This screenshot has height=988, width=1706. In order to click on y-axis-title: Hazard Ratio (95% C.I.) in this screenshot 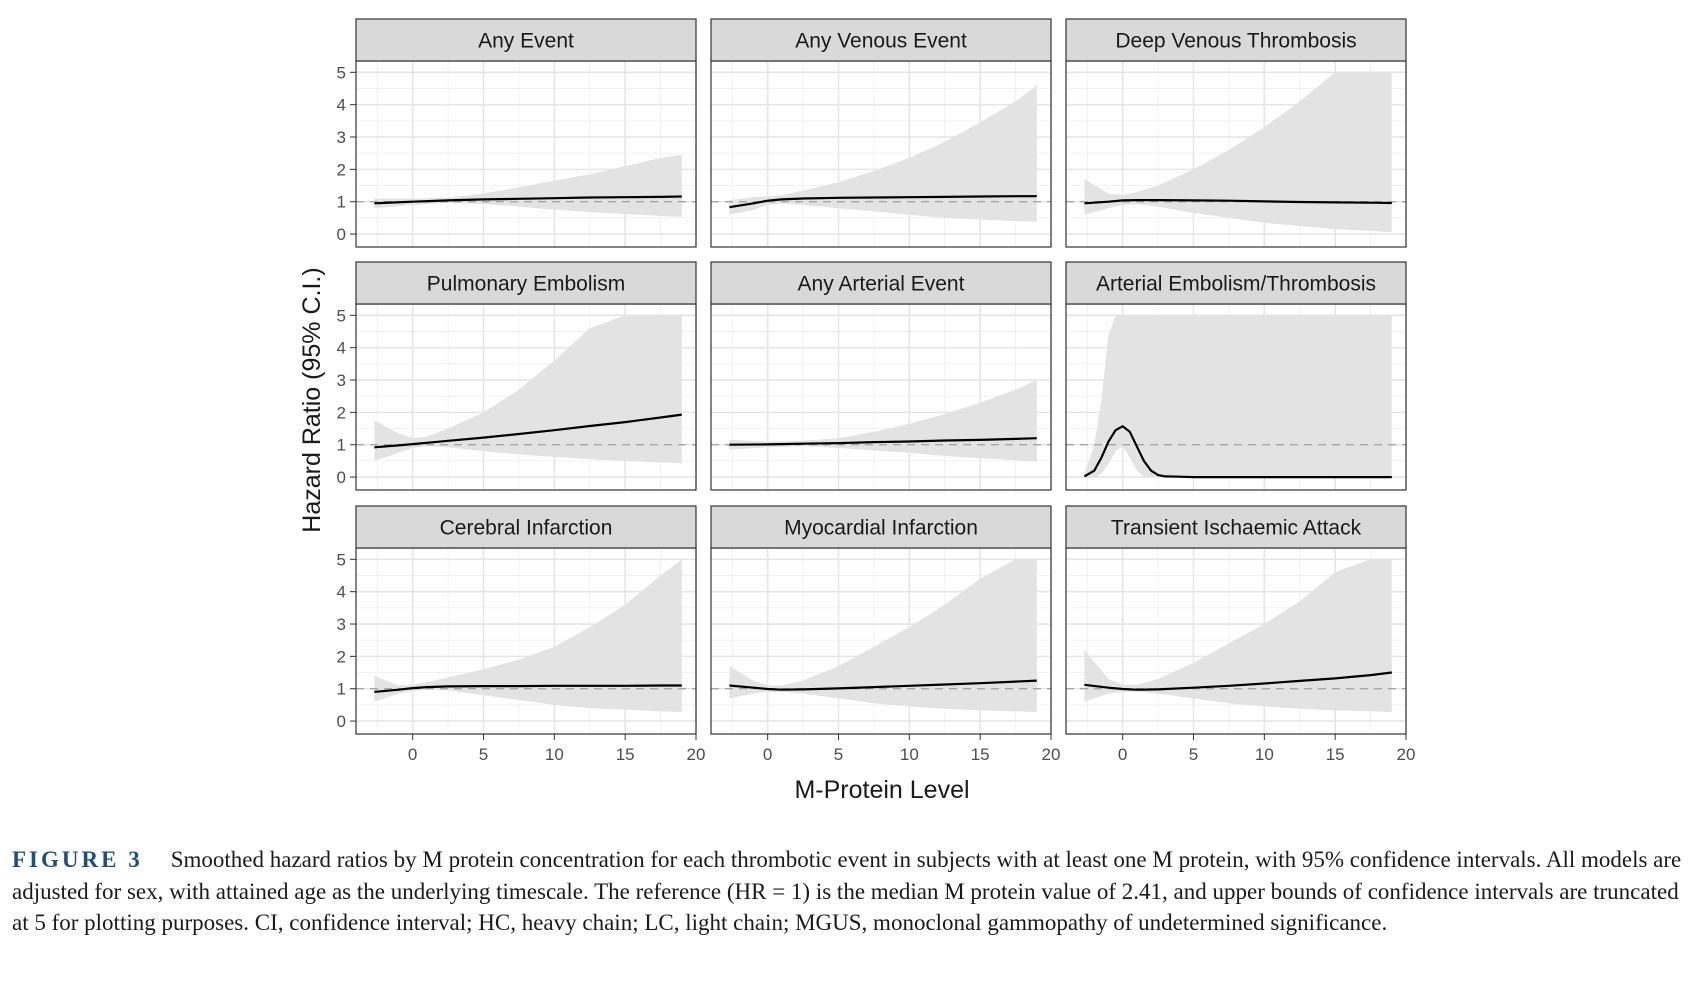, I will do `click(312, 399)`.